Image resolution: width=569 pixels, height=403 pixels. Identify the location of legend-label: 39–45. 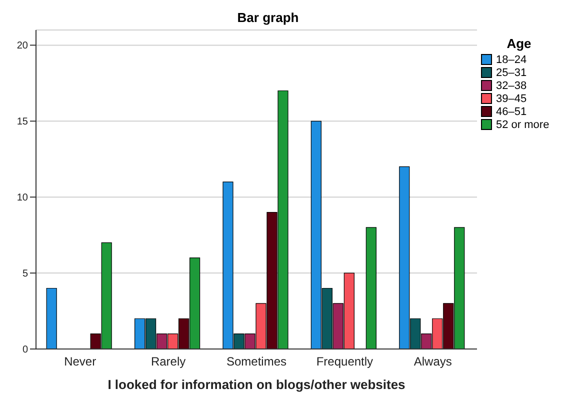
(511, 98).